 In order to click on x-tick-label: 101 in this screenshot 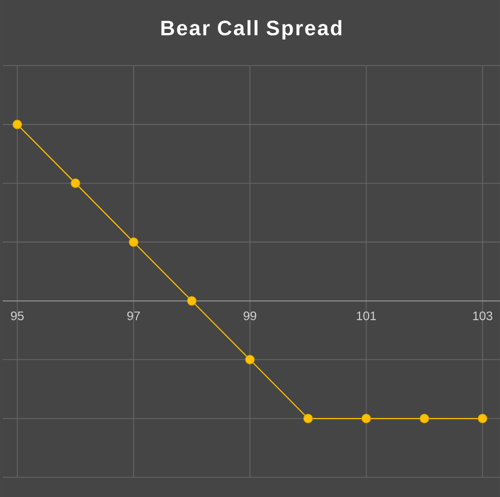, I will do `click(366, 315)`.